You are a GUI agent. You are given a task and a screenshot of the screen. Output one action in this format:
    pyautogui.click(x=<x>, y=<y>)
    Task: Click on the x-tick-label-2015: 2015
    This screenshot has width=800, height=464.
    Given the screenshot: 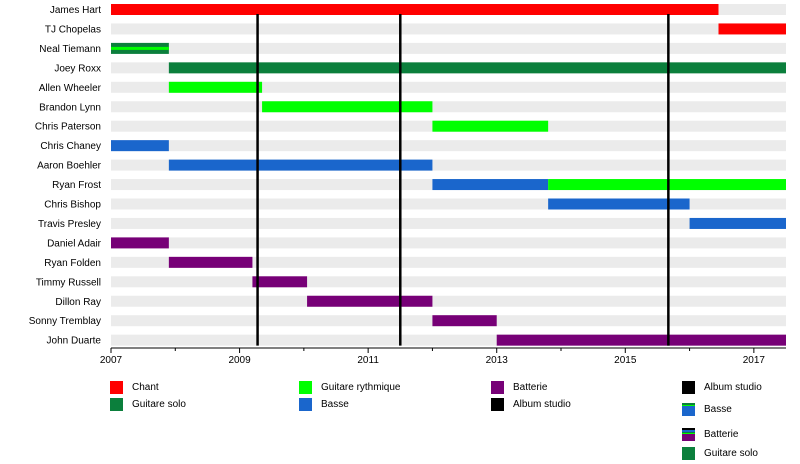 What is the action you would take?
    pyautogui.click(x=625, y=360)
    